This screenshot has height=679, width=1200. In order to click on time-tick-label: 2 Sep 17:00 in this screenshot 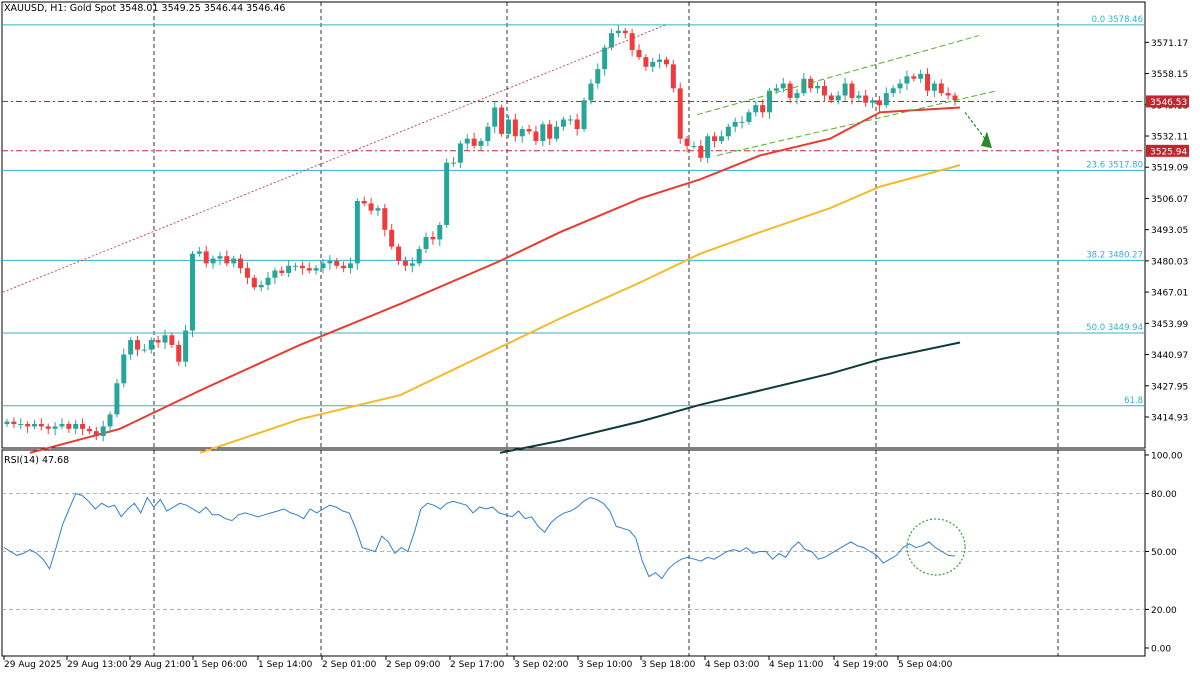, I will do `click(477, 665)`.